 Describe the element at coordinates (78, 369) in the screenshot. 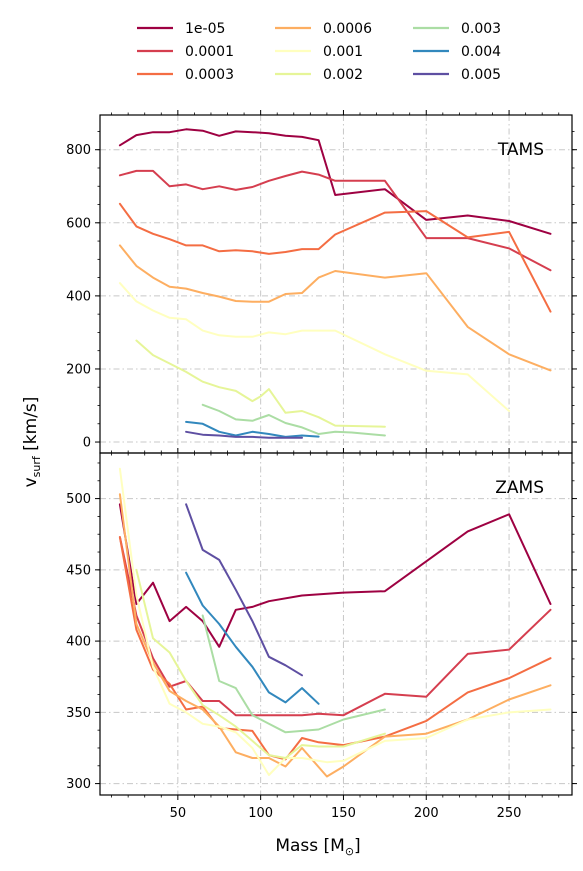

I see `y-tick-label: 200` at that location.